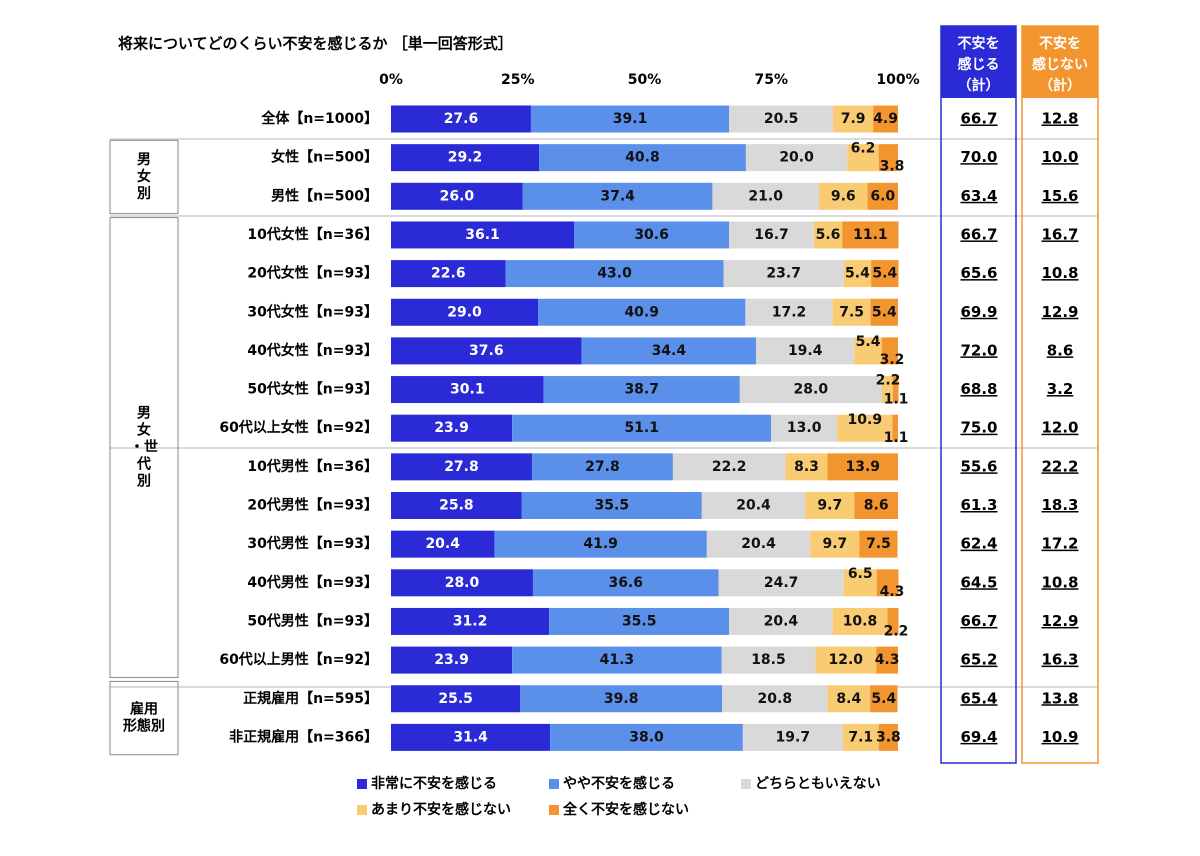 This screenshot has width=1200, height=856. What do you see at coordinates (143, 177) in the screenshot?
I see `group-label: 男女別` at bounding box center [143, 177].